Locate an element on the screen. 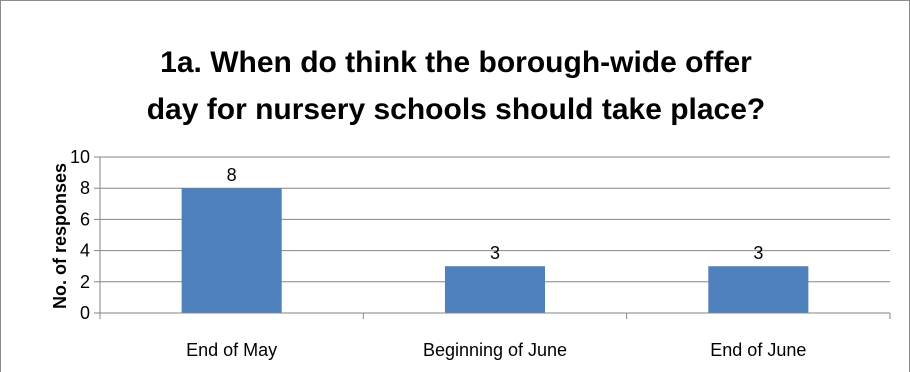 Image resolution: width=910 pixels, height=372 pixels. y-tick-label: 10 is located at coordinates (80, 157).